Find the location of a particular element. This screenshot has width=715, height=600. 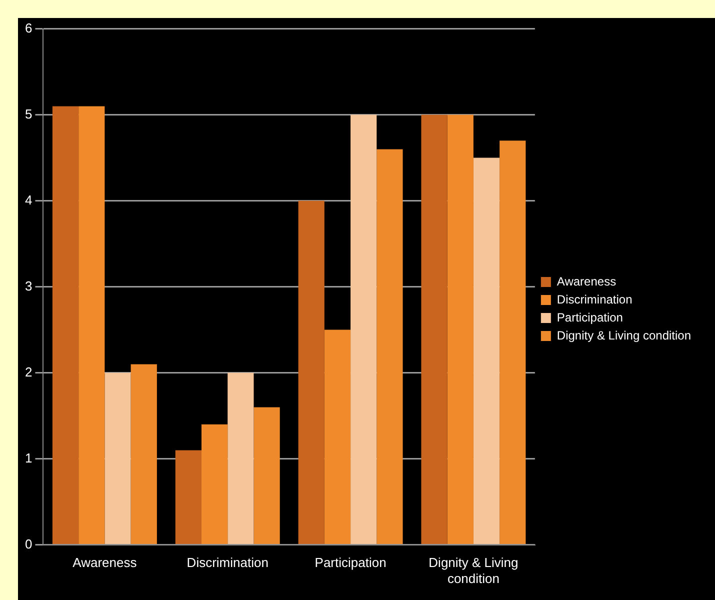

legend-label: Discrimination is located at coordinates (594, 299).